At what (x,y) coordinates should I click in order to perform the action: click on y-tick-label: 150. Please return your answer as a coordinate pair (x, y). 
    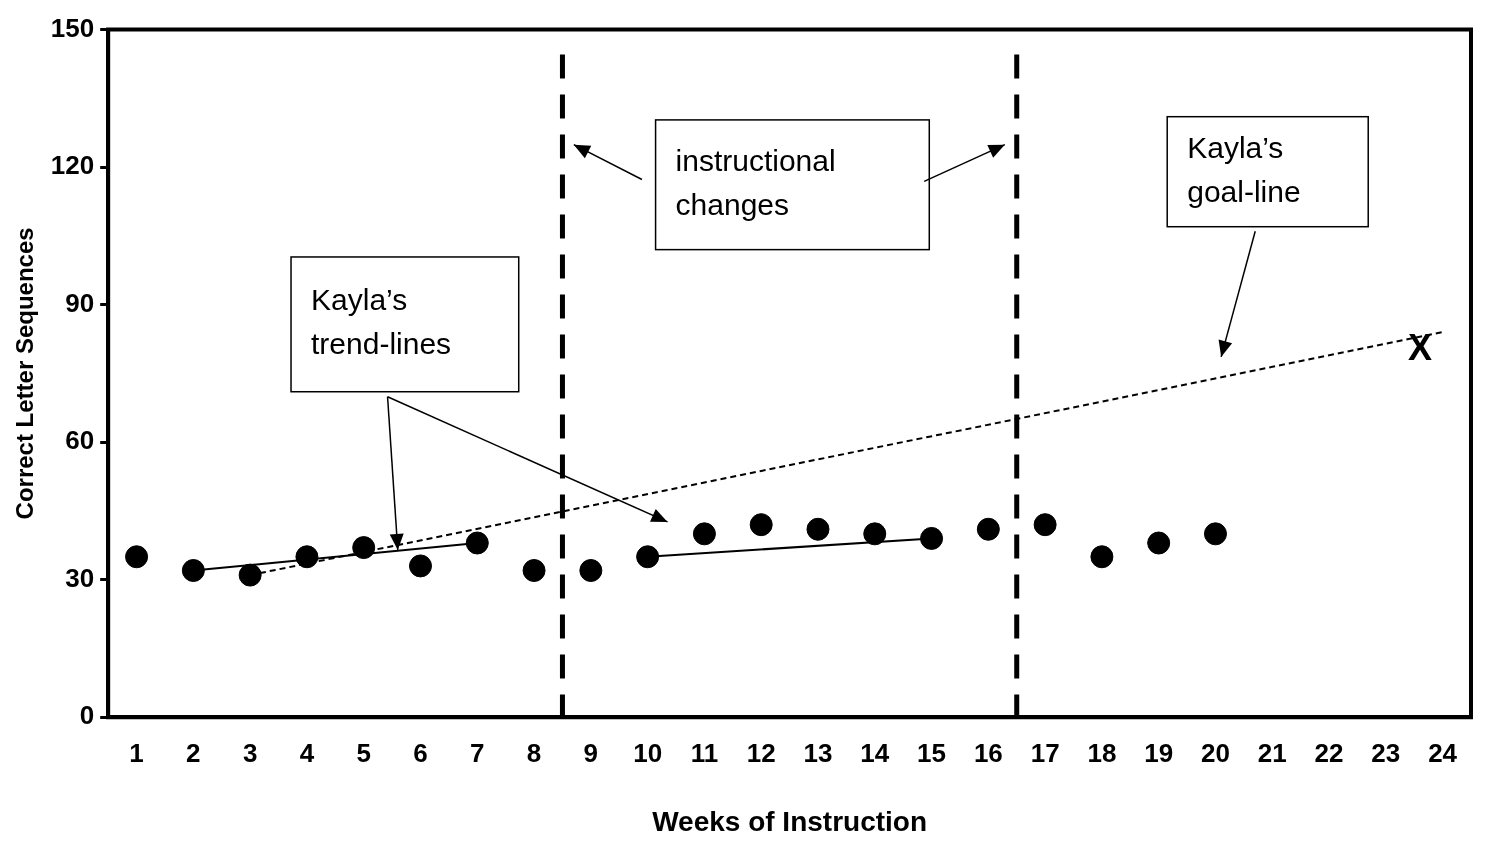
    Looking at the image, I should click on (72, 27).